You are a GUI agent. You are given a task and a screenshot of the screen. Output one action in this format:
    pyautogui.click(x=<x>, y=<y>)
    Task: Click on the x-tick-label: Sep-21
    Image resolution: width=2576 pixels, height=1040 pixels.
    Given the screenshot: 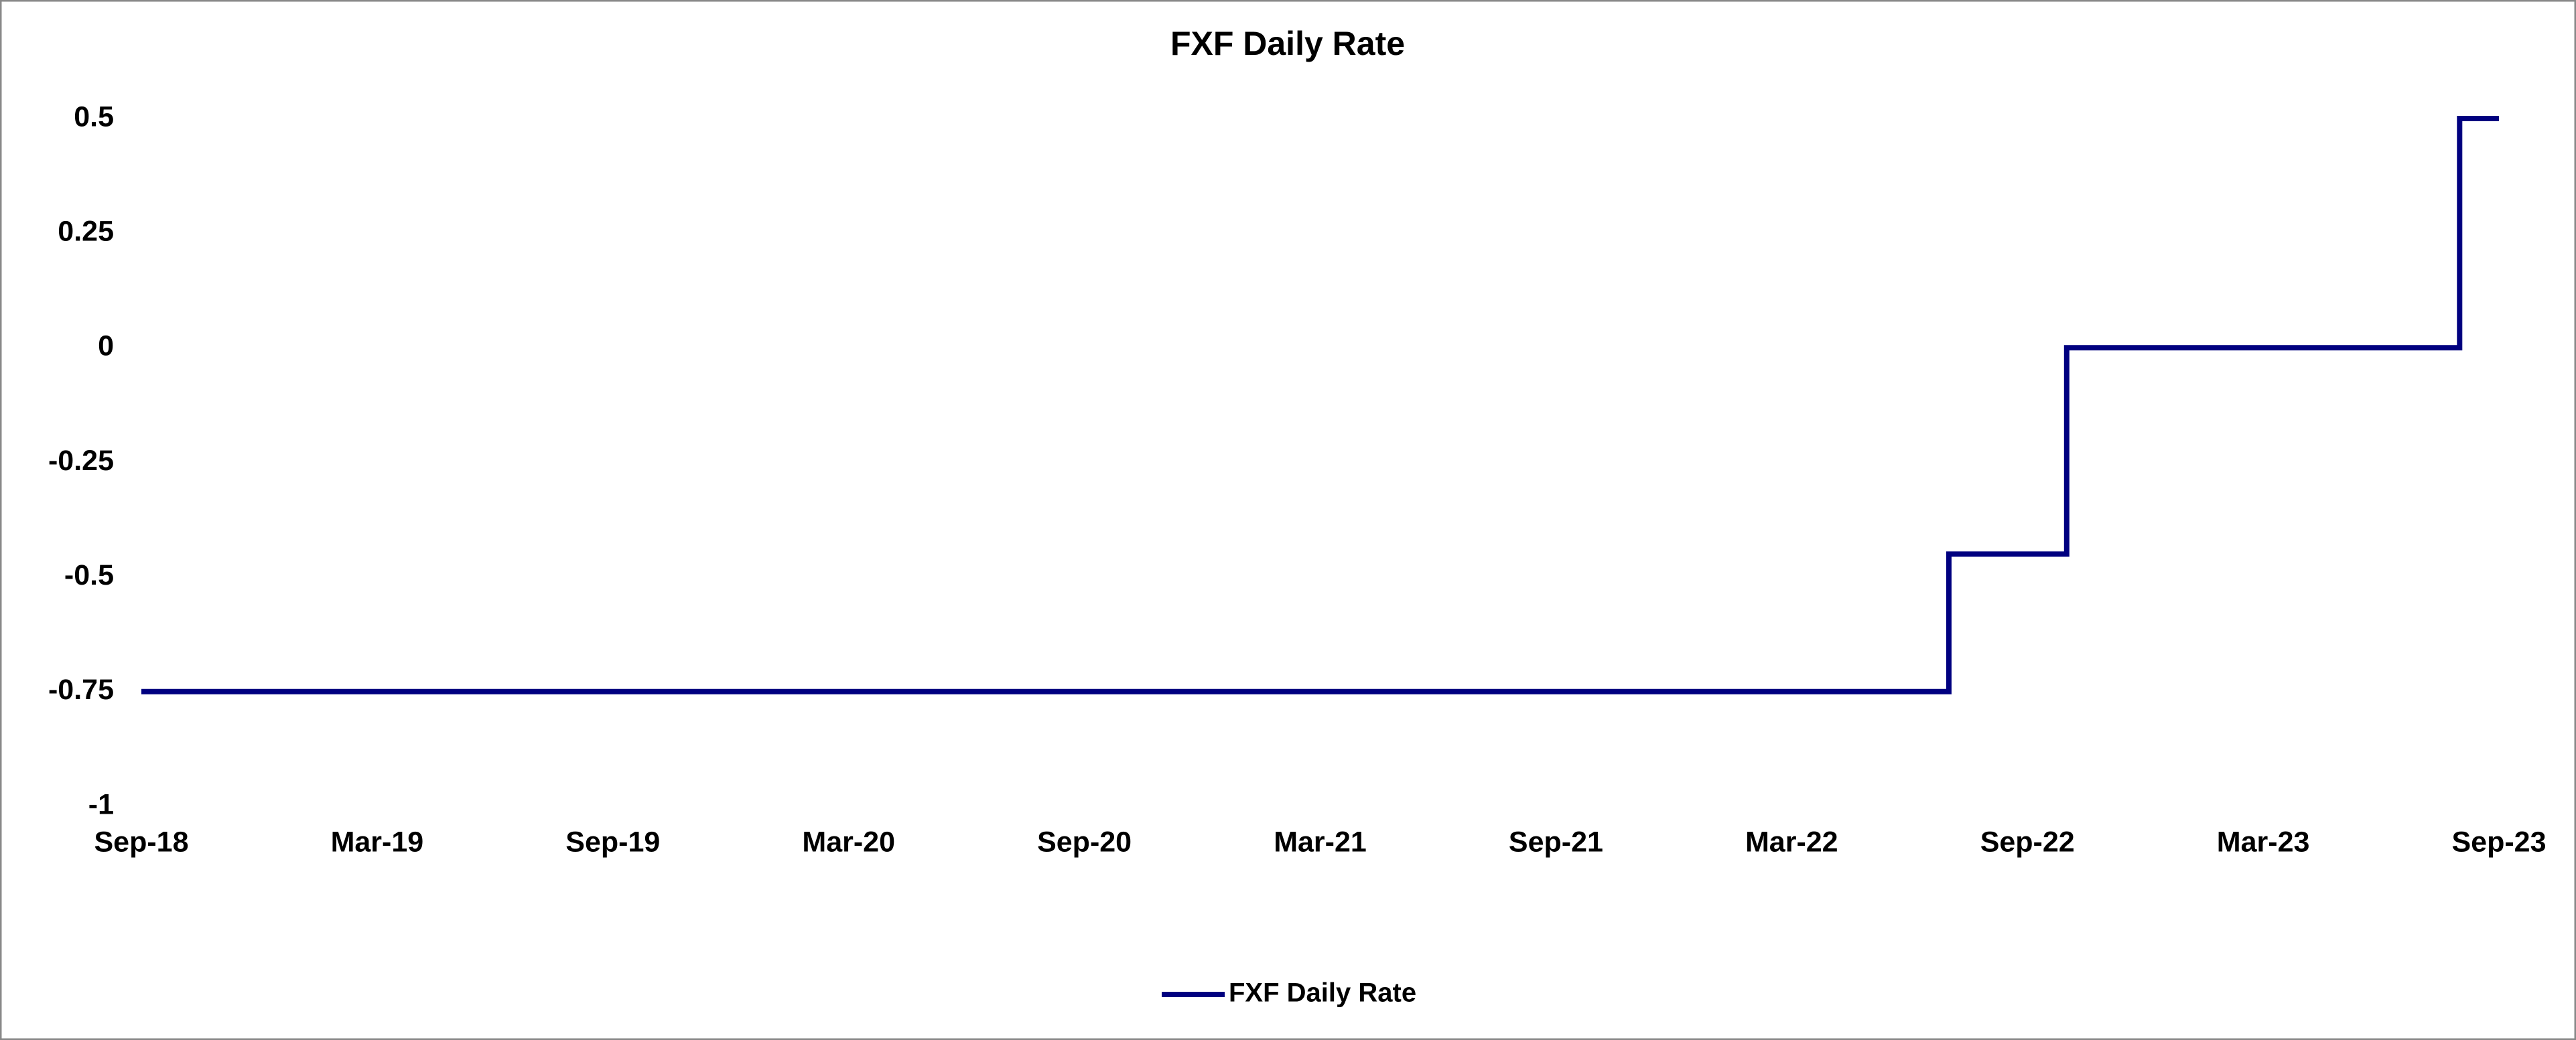 What is the action you would take?
    pyautogui.click(x=1556, y=842)
    